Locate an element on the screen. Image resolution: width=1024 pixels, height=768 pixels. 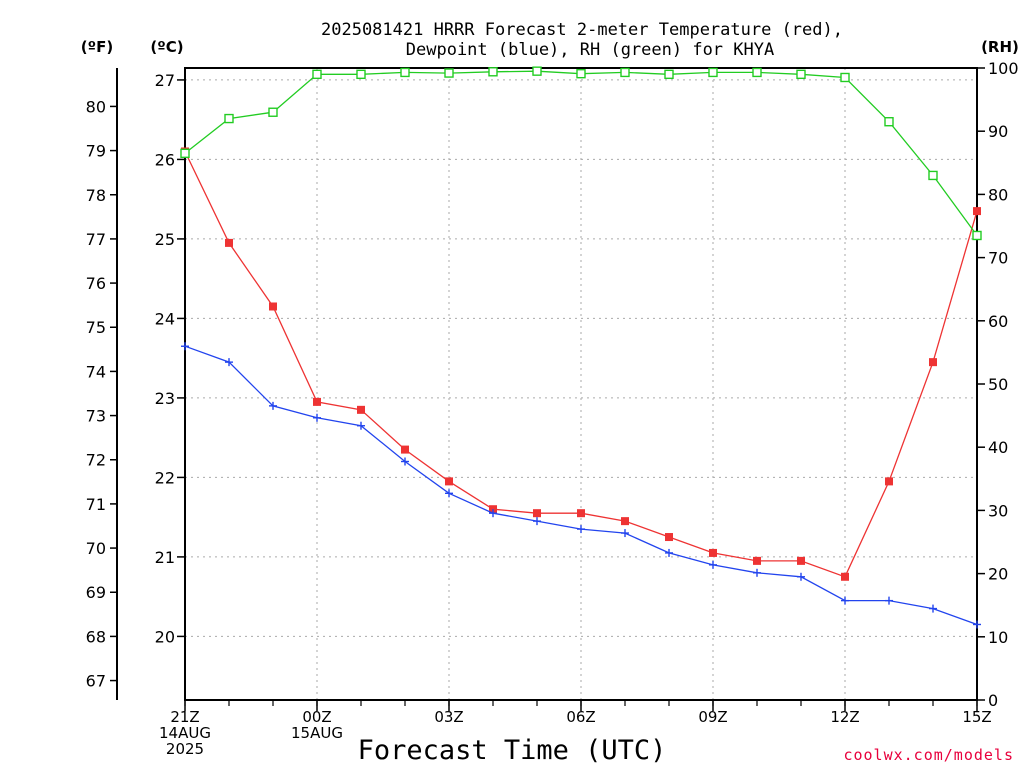
rh-tick-label: 50 is located at coordinates (998, 384).